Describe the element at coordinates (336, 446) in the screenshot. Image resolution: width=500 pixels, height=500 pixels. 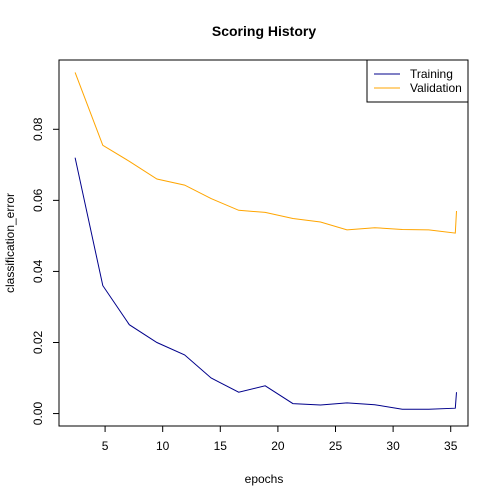
I see `x-tick-label: 25` at that location.